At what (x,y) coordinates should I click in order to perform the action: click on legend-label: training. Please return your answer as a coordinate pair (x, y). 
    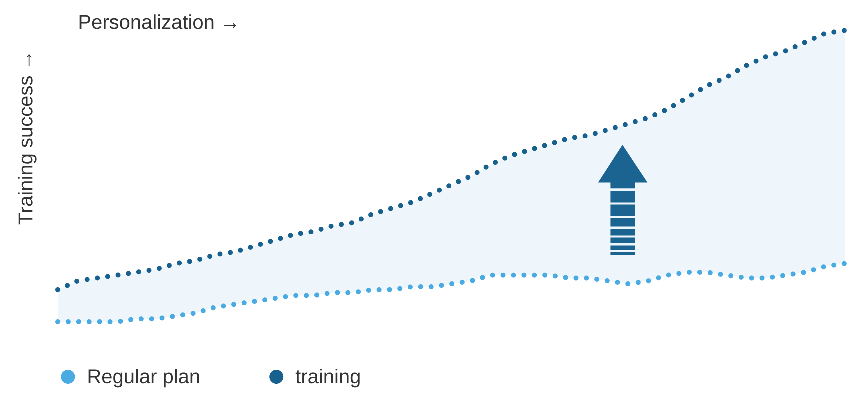
    Looking at the image, I should click on (328, 378).